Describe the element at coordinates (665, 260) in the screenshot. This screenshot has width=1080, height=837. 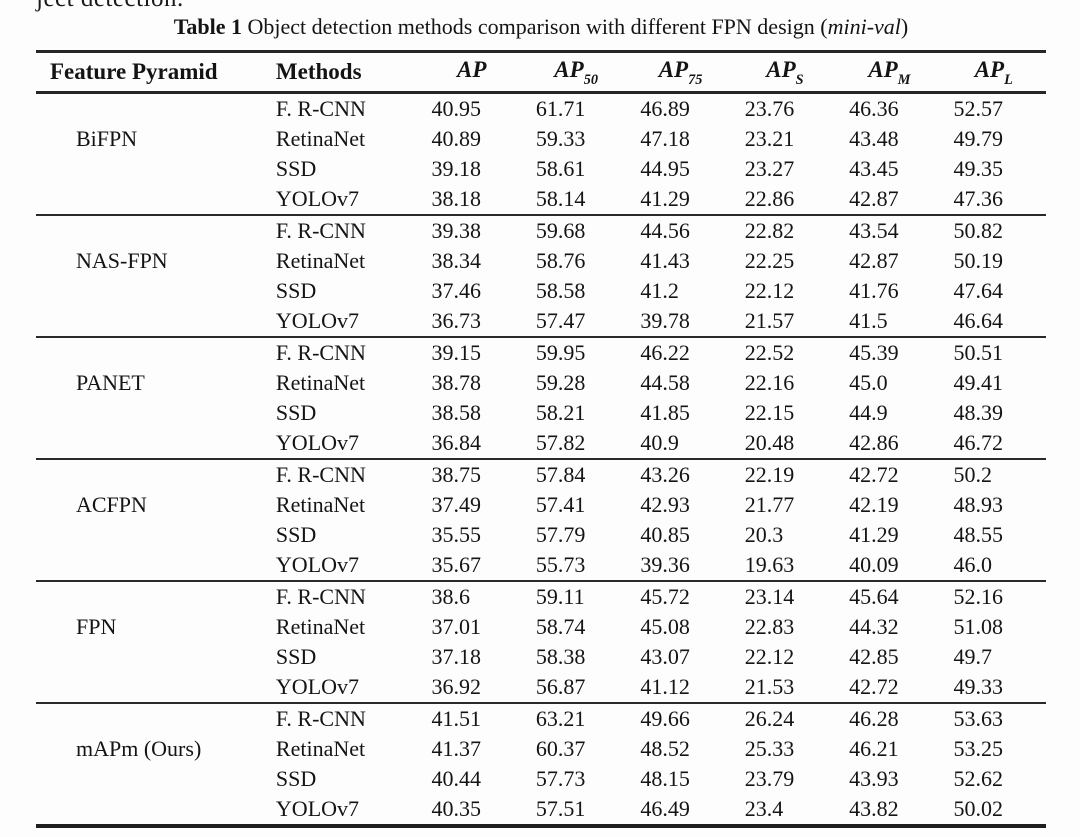
I see `metric-cell: 41.43` at that location.